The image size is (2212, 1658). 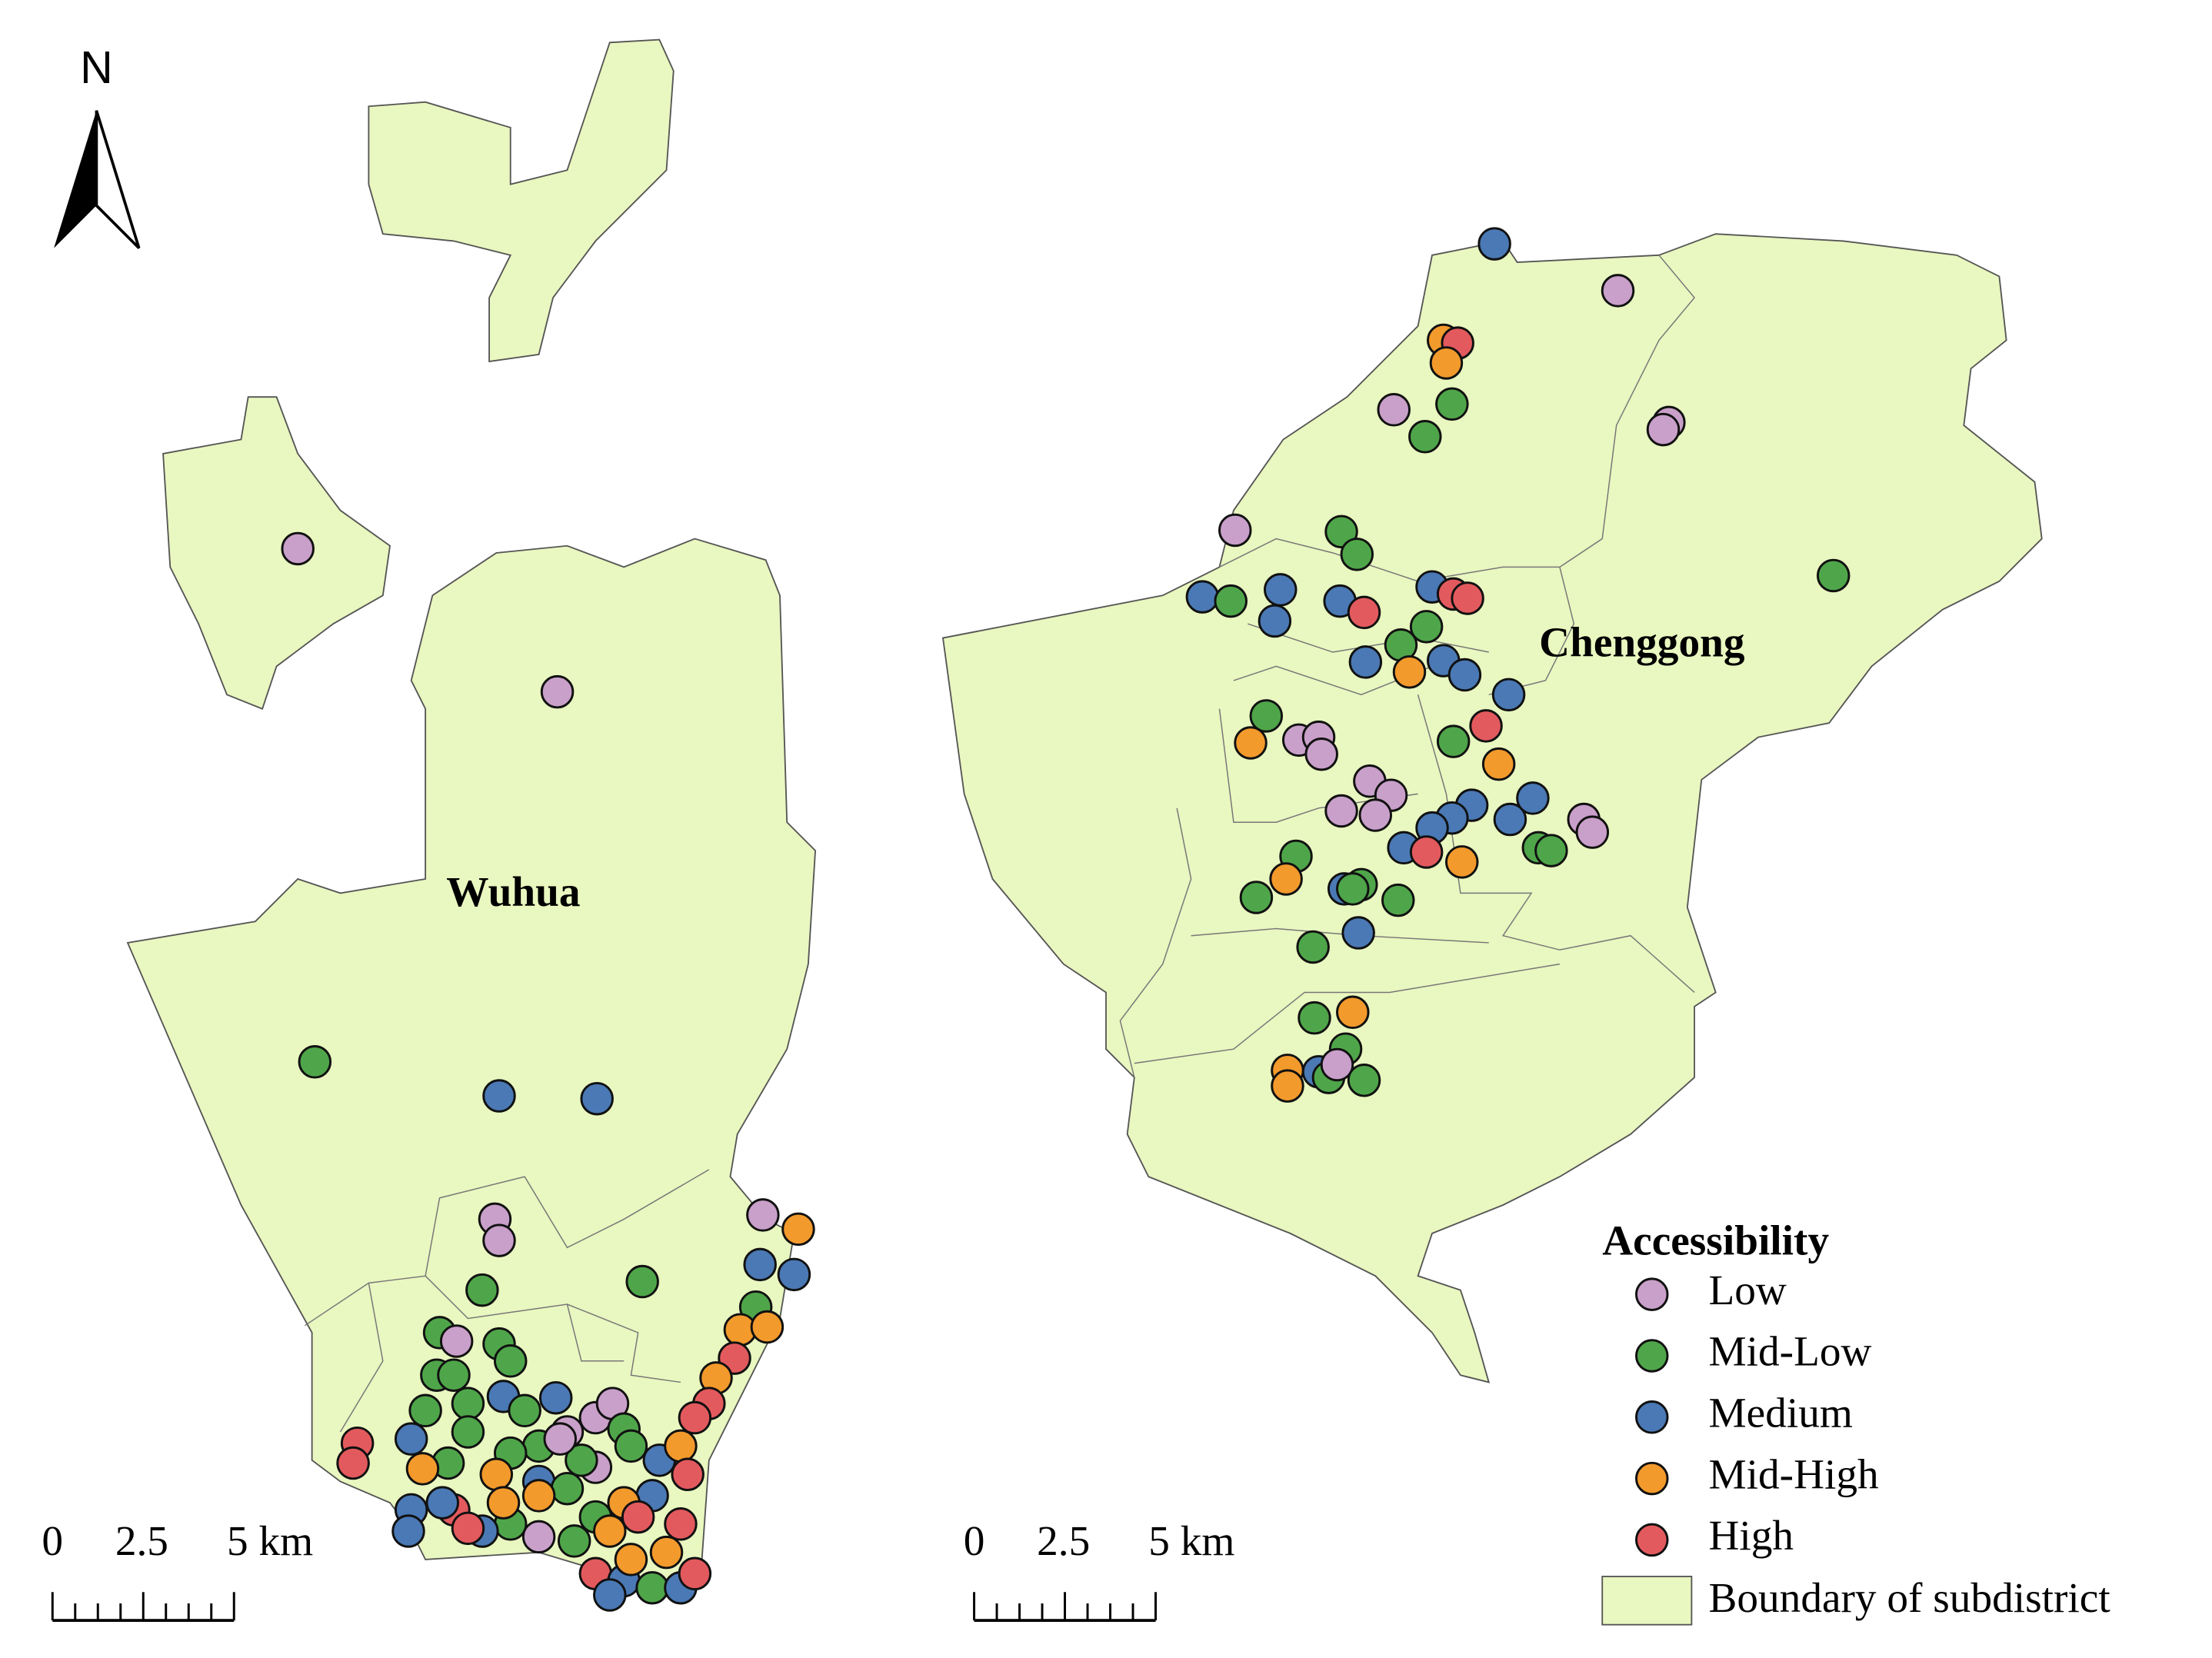 What do you see at coordinates (1780, 1413) in the screenshot?
I see `legend-label: Medium` at bounding box center [1780, 1413].